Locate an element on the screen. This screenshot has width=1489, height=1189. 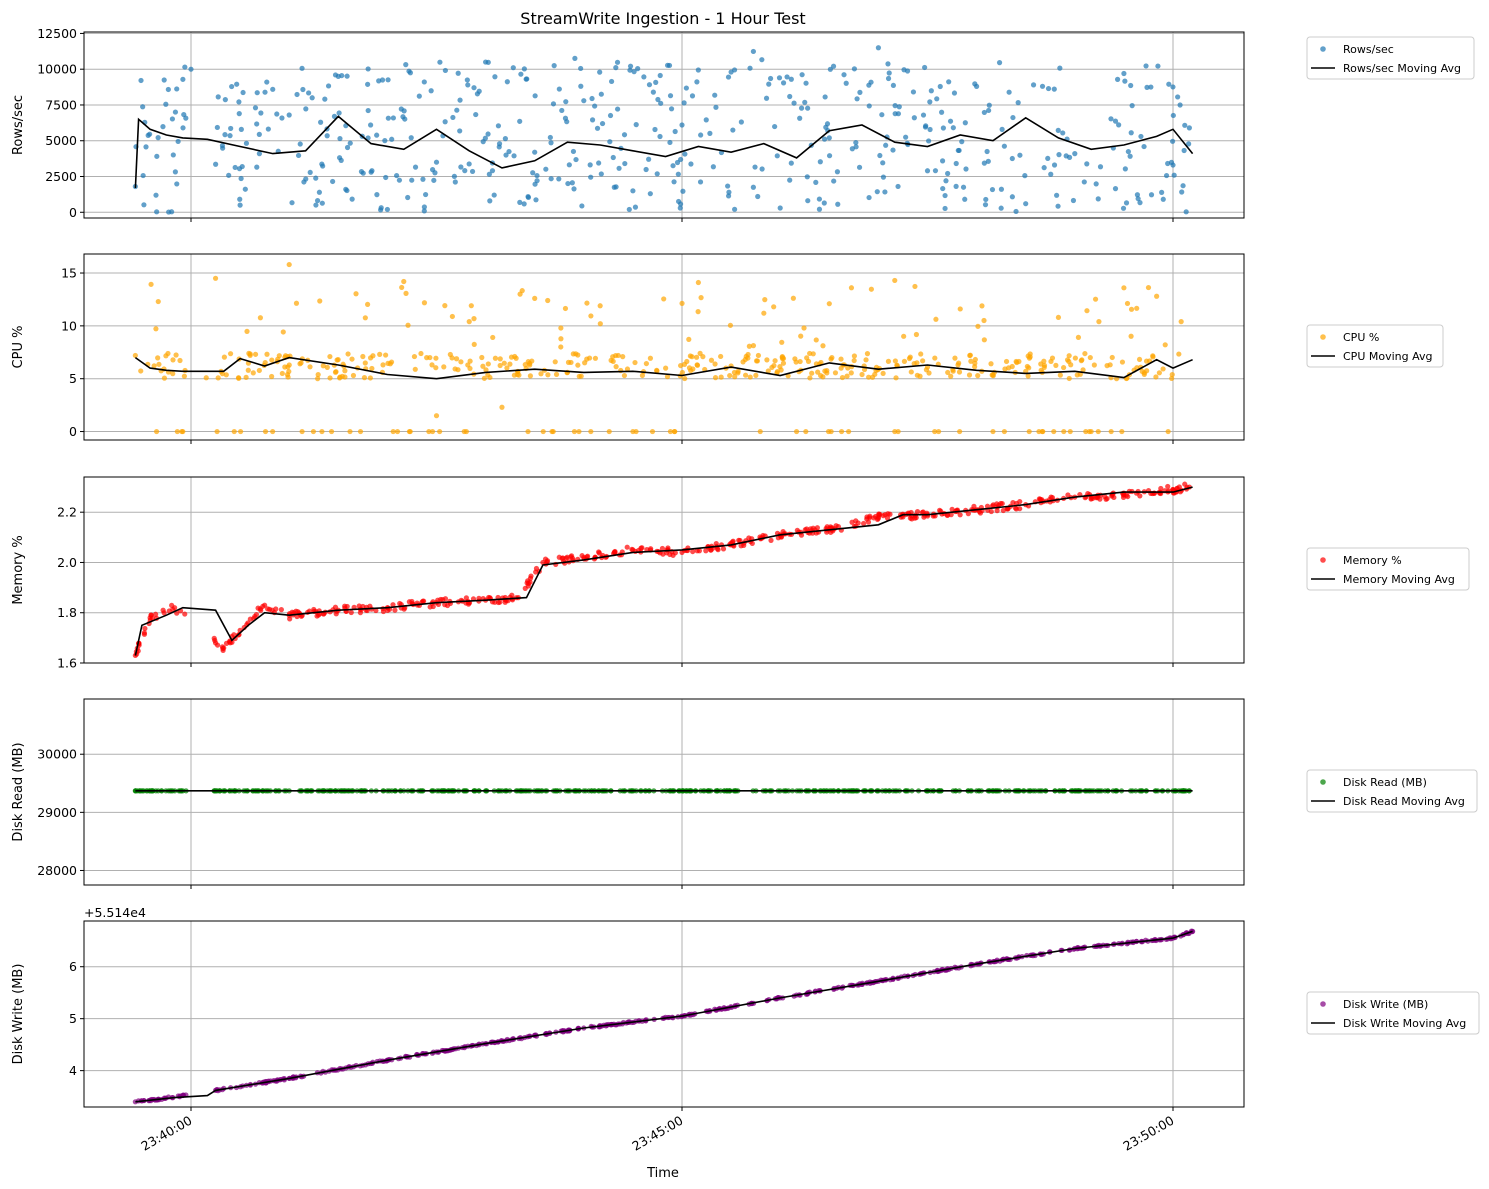
y-tick-label: 5 is located at coordinates (73, 1018).